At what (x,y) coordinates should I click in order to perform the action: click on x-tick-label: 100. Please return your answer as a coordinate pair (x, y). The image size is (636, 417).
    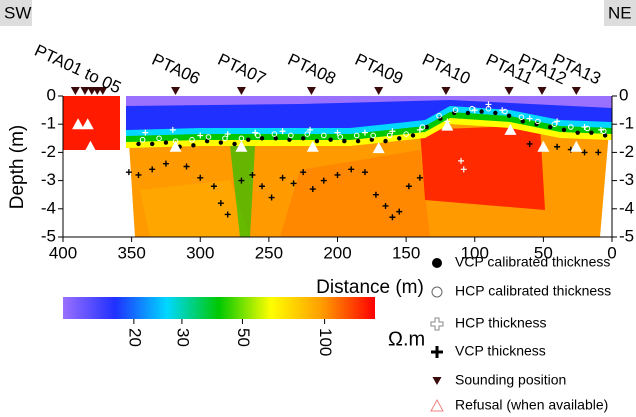
    Looking at the image, I should click on (475, 252).